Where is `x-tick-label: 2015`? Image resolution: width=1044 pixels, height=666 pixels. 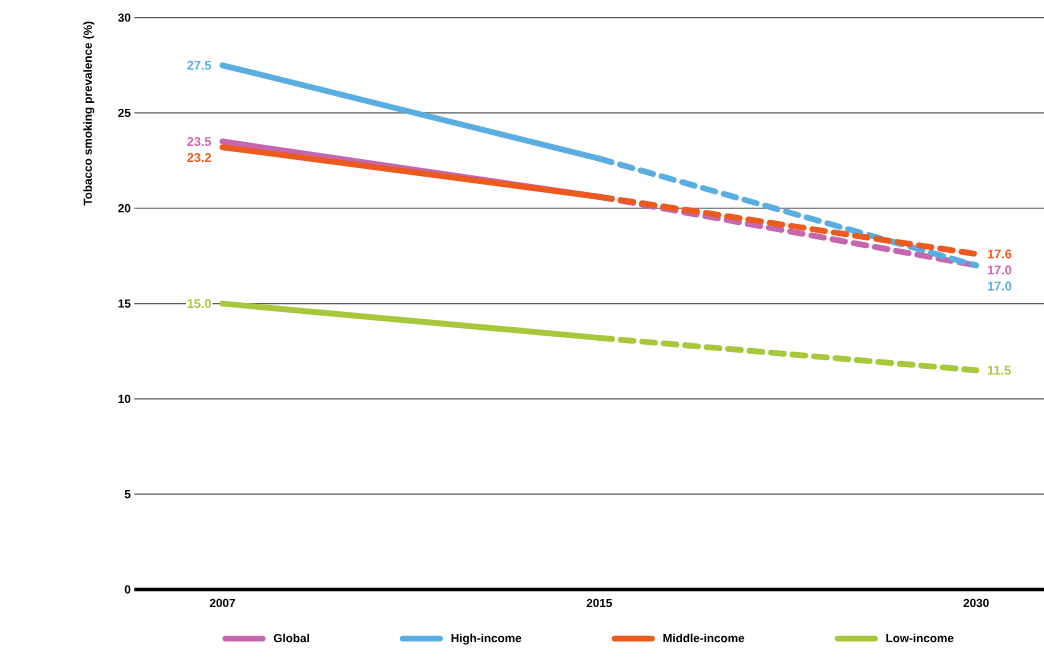
x-tick-label: 2015 is located at coordinates (599, 603).